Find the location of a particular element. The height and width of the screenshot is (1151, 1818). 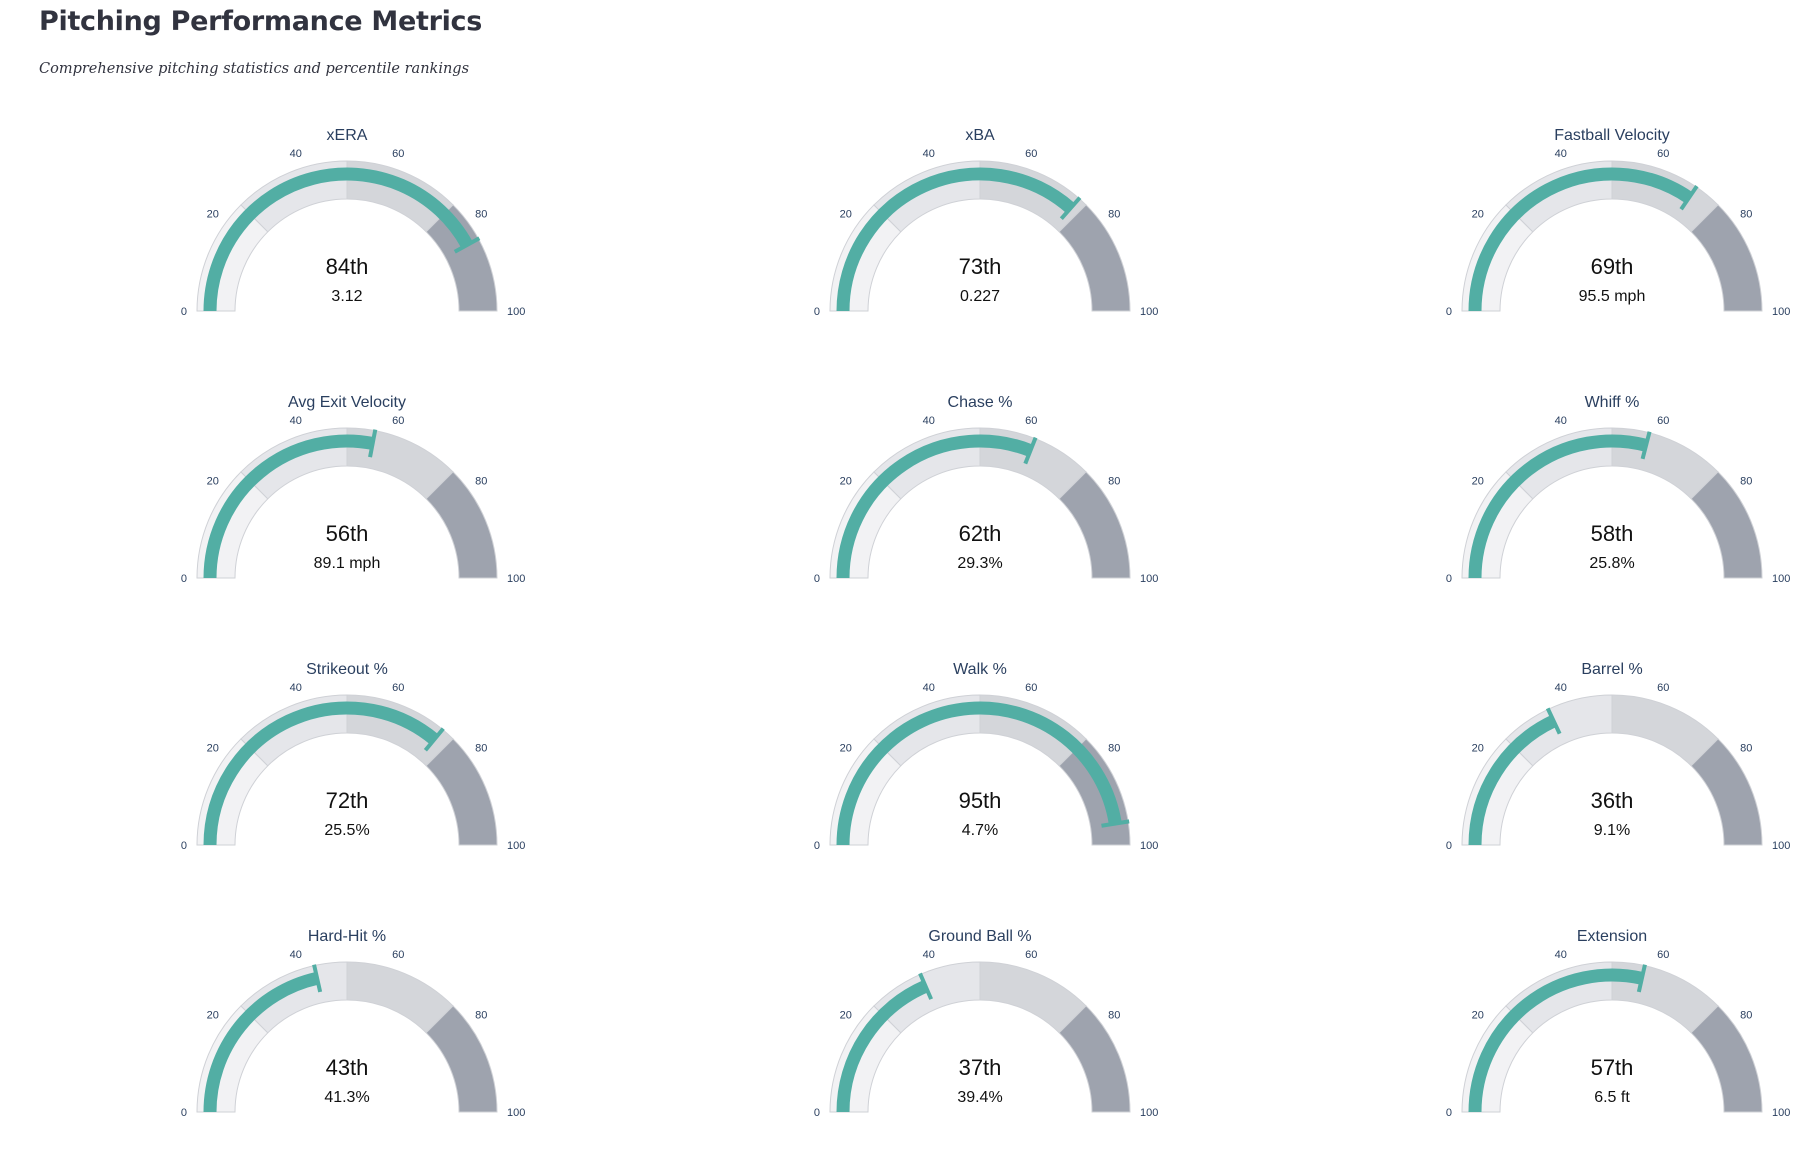

gauge-walk: Walk % 0 20 40 60 80 100 95th 4.7% is located at coordinates (980, 768).